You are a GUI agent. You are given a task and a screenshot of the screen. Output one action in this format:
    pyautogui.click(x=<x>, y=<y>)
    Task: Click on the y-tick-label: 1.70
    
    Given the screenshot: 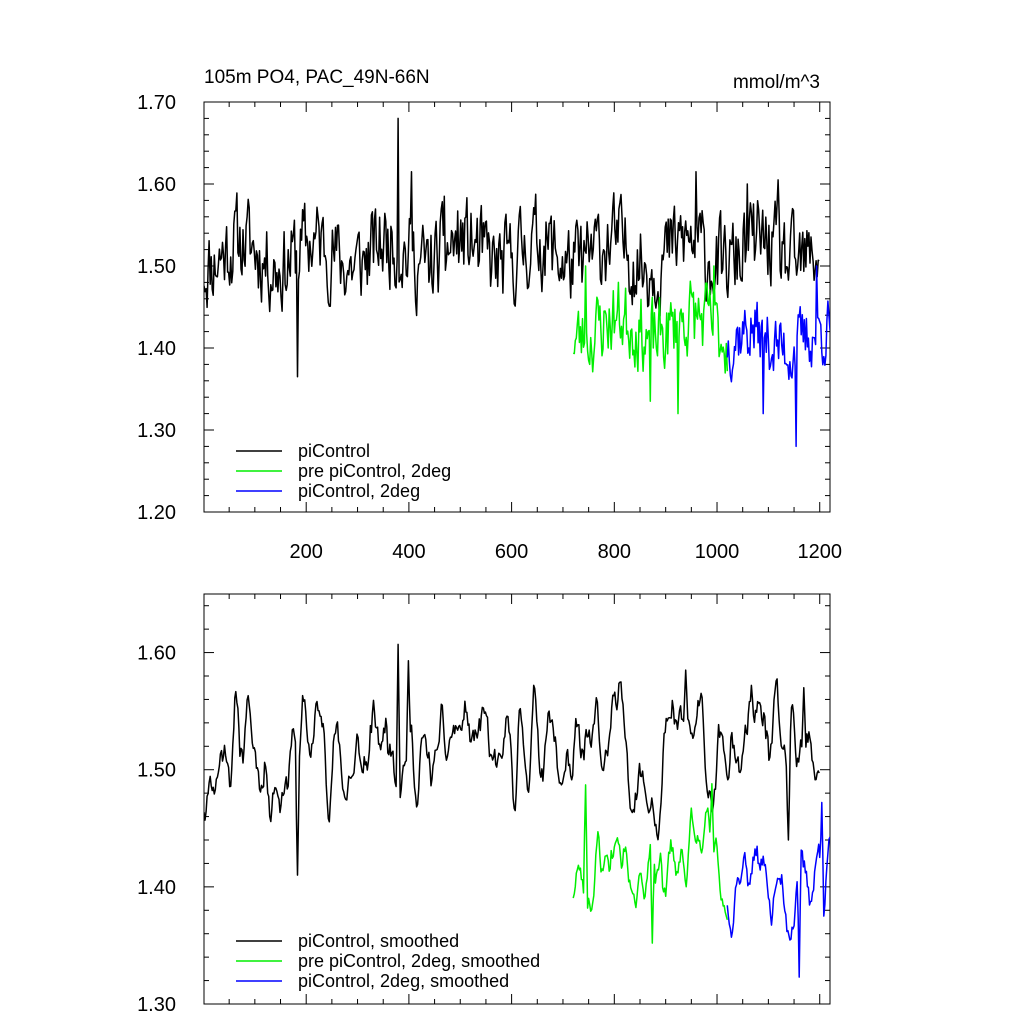 What is the action you would take?
    pyautogui.click(x=156, y=103)
    